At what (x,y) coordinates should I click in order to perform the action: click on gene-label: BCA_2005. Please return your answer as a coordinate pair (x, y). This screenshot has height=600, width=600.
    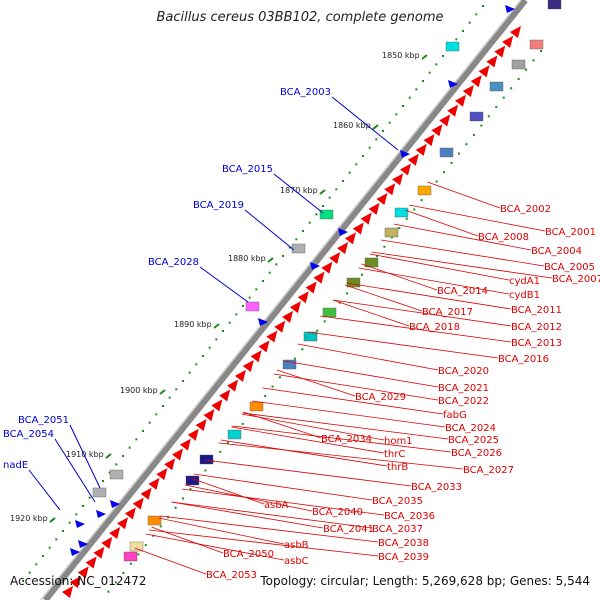
    Looking at the image, I should click on (569, 267).